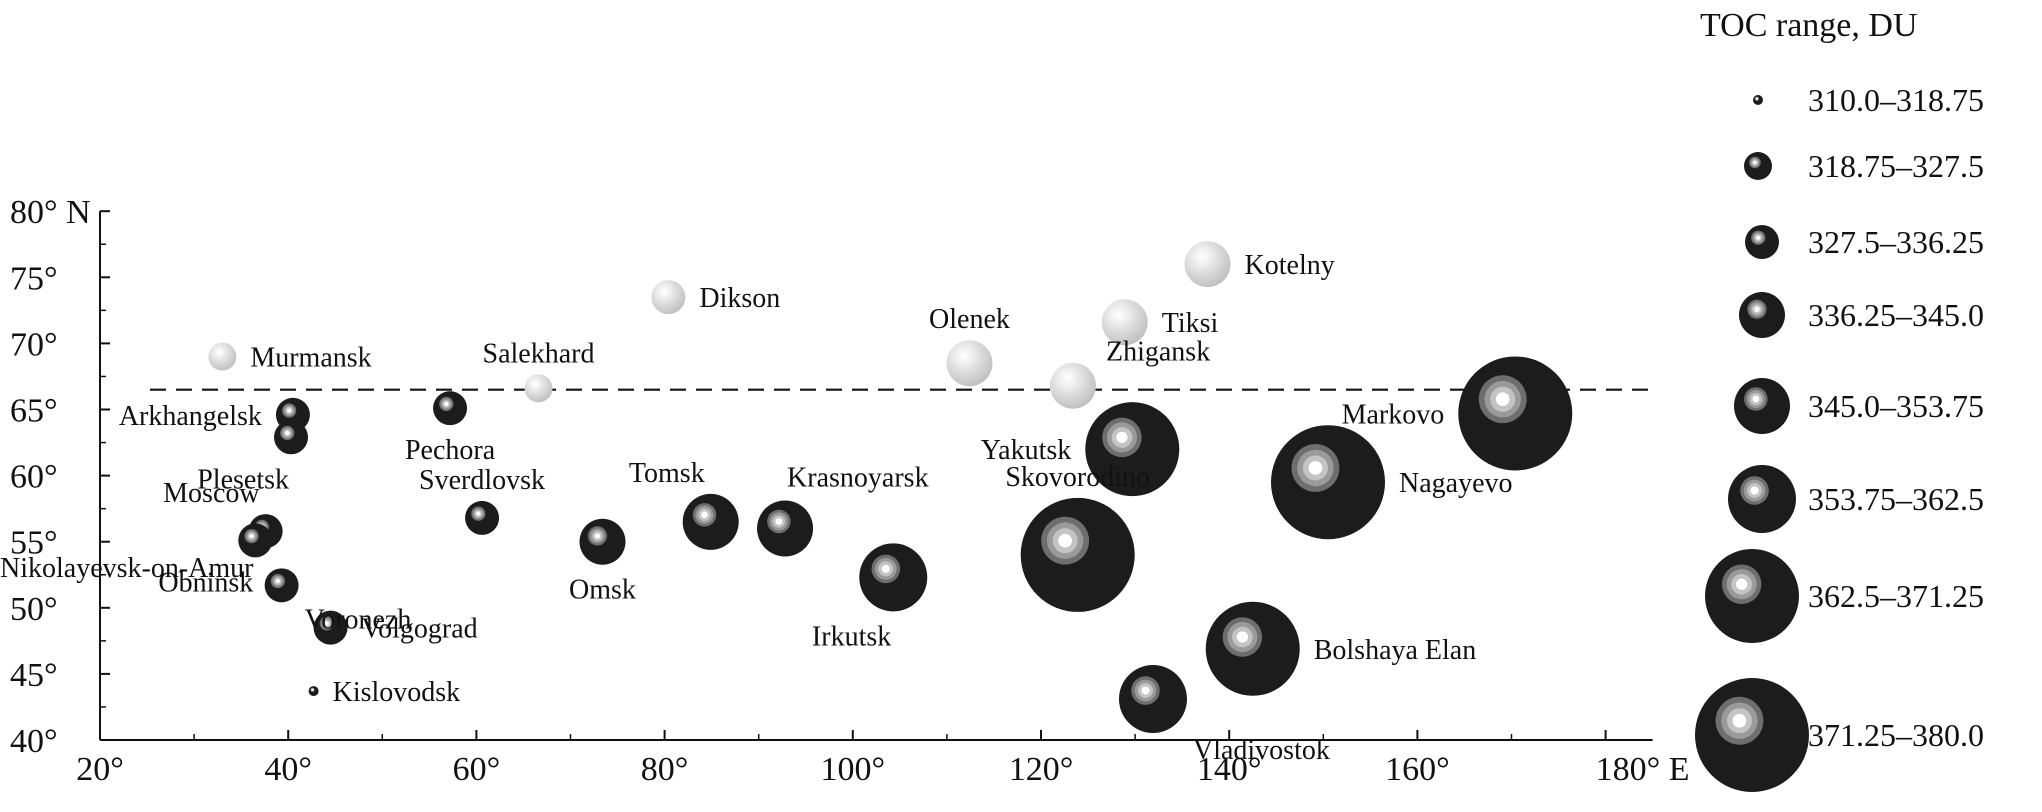 The width and height of the screenshot is (2042, 812). I want to click on x-tick-label: 80°, so click(665, 769).